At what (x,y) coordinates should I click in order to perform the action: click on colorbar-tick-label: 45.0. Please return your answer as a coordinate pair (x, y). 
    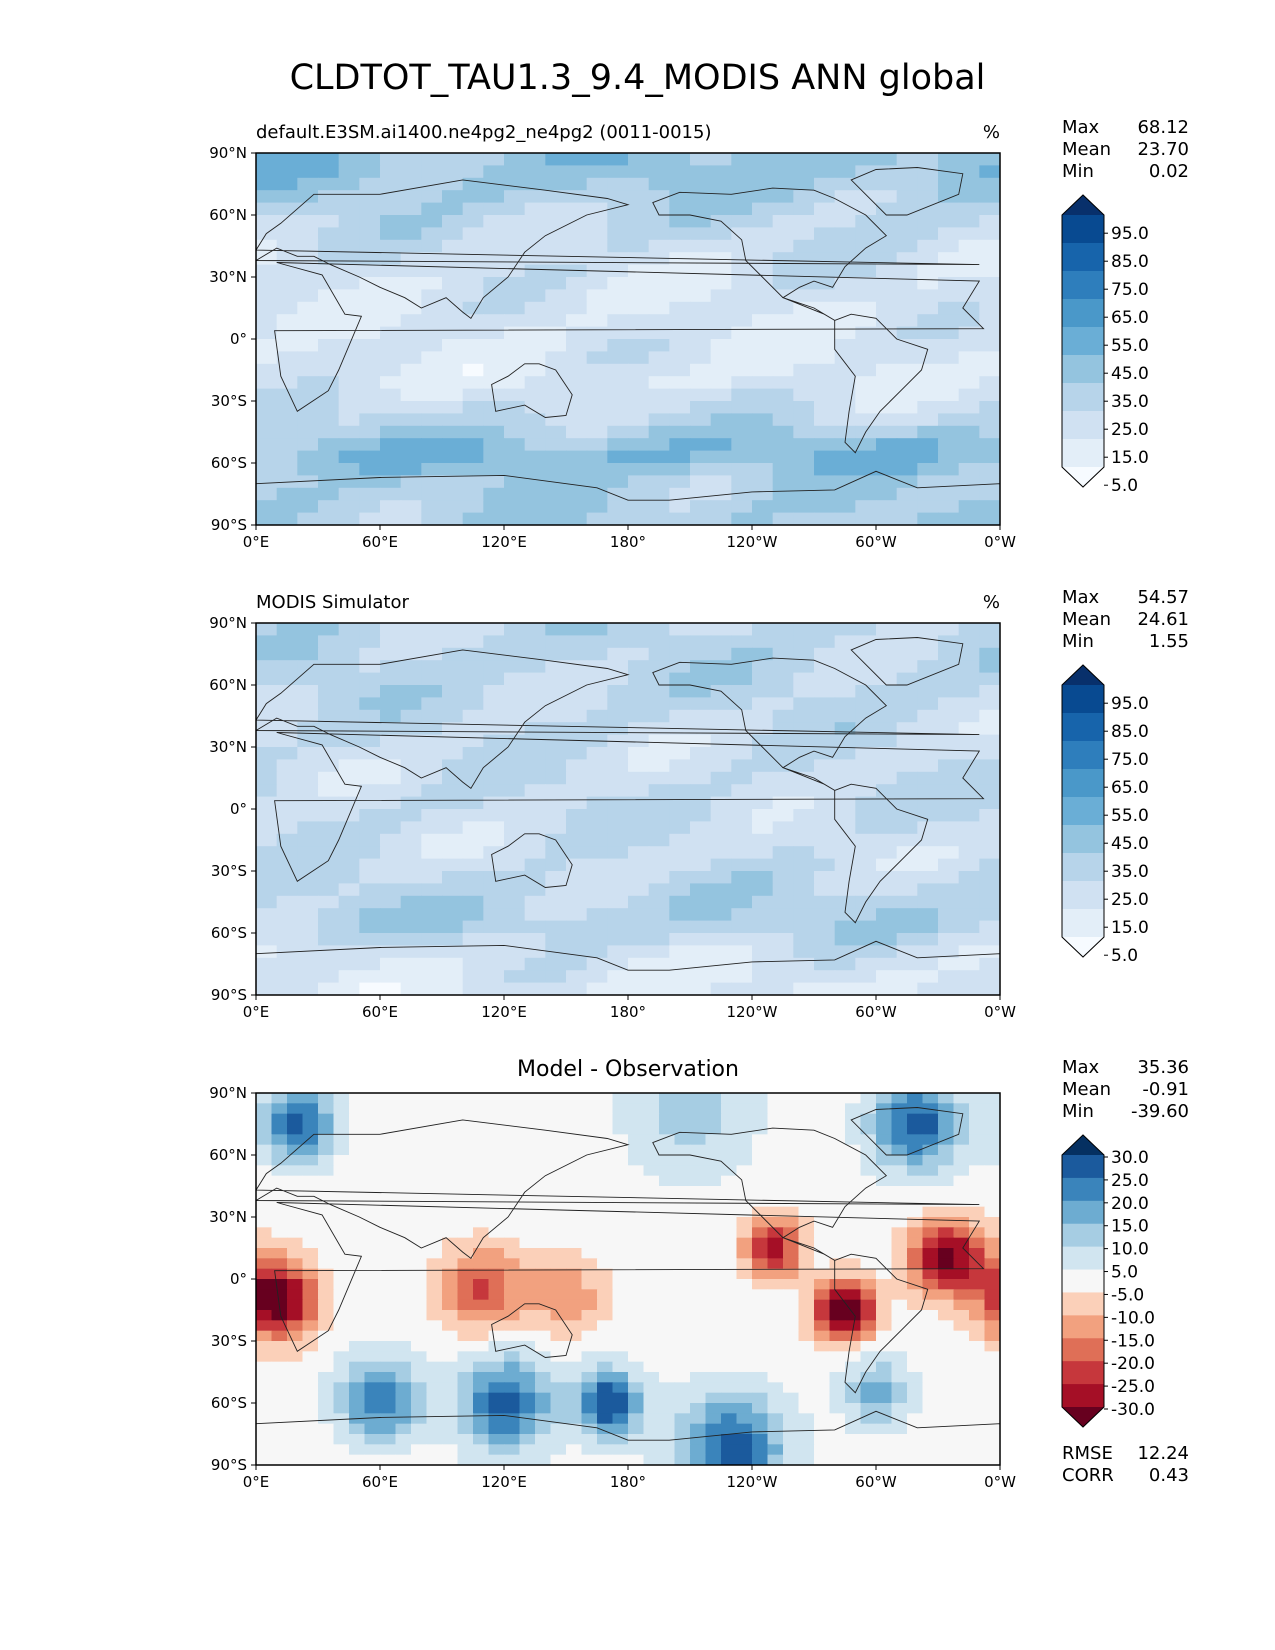
    Looking at the image, I should click on (1130, 844).